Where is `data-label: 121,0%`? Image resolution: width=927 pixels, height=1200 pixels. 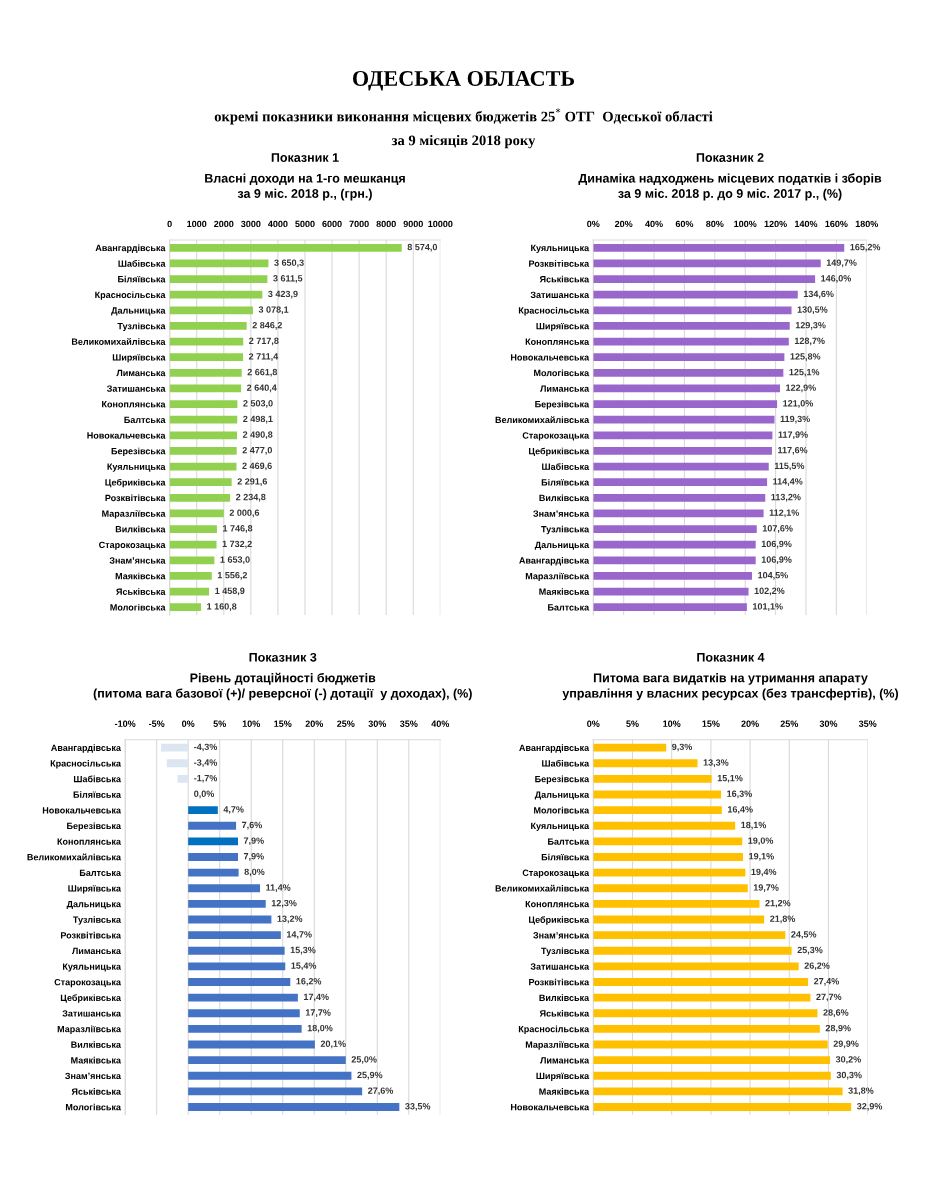 data-label: 121,0% is located at coordinates (798, 404).